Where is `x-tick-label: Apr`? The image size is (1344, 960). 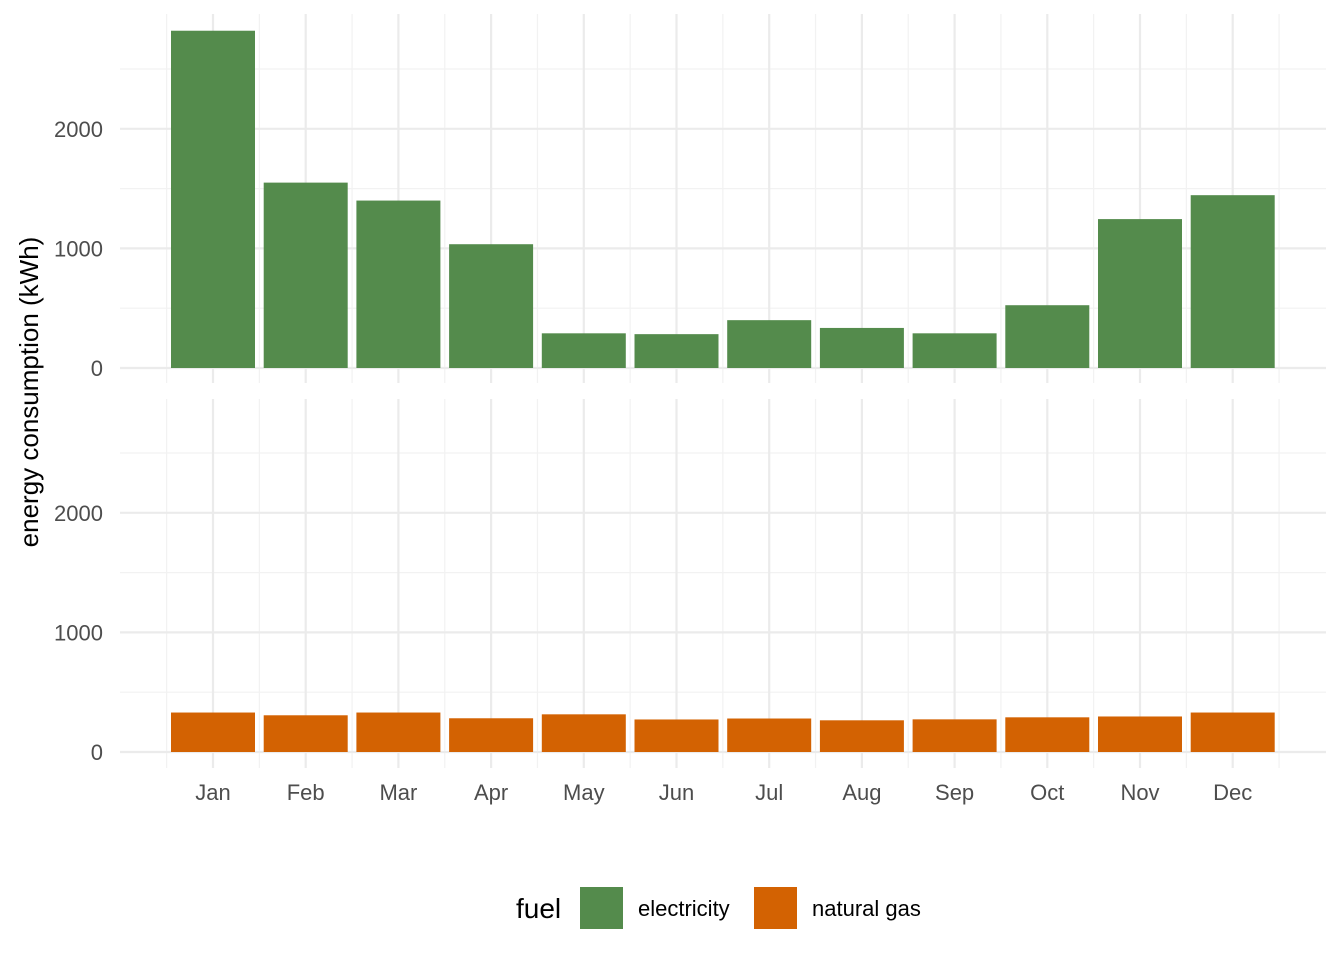
x-tick-label: Apr is located at coordinates (491, 792).